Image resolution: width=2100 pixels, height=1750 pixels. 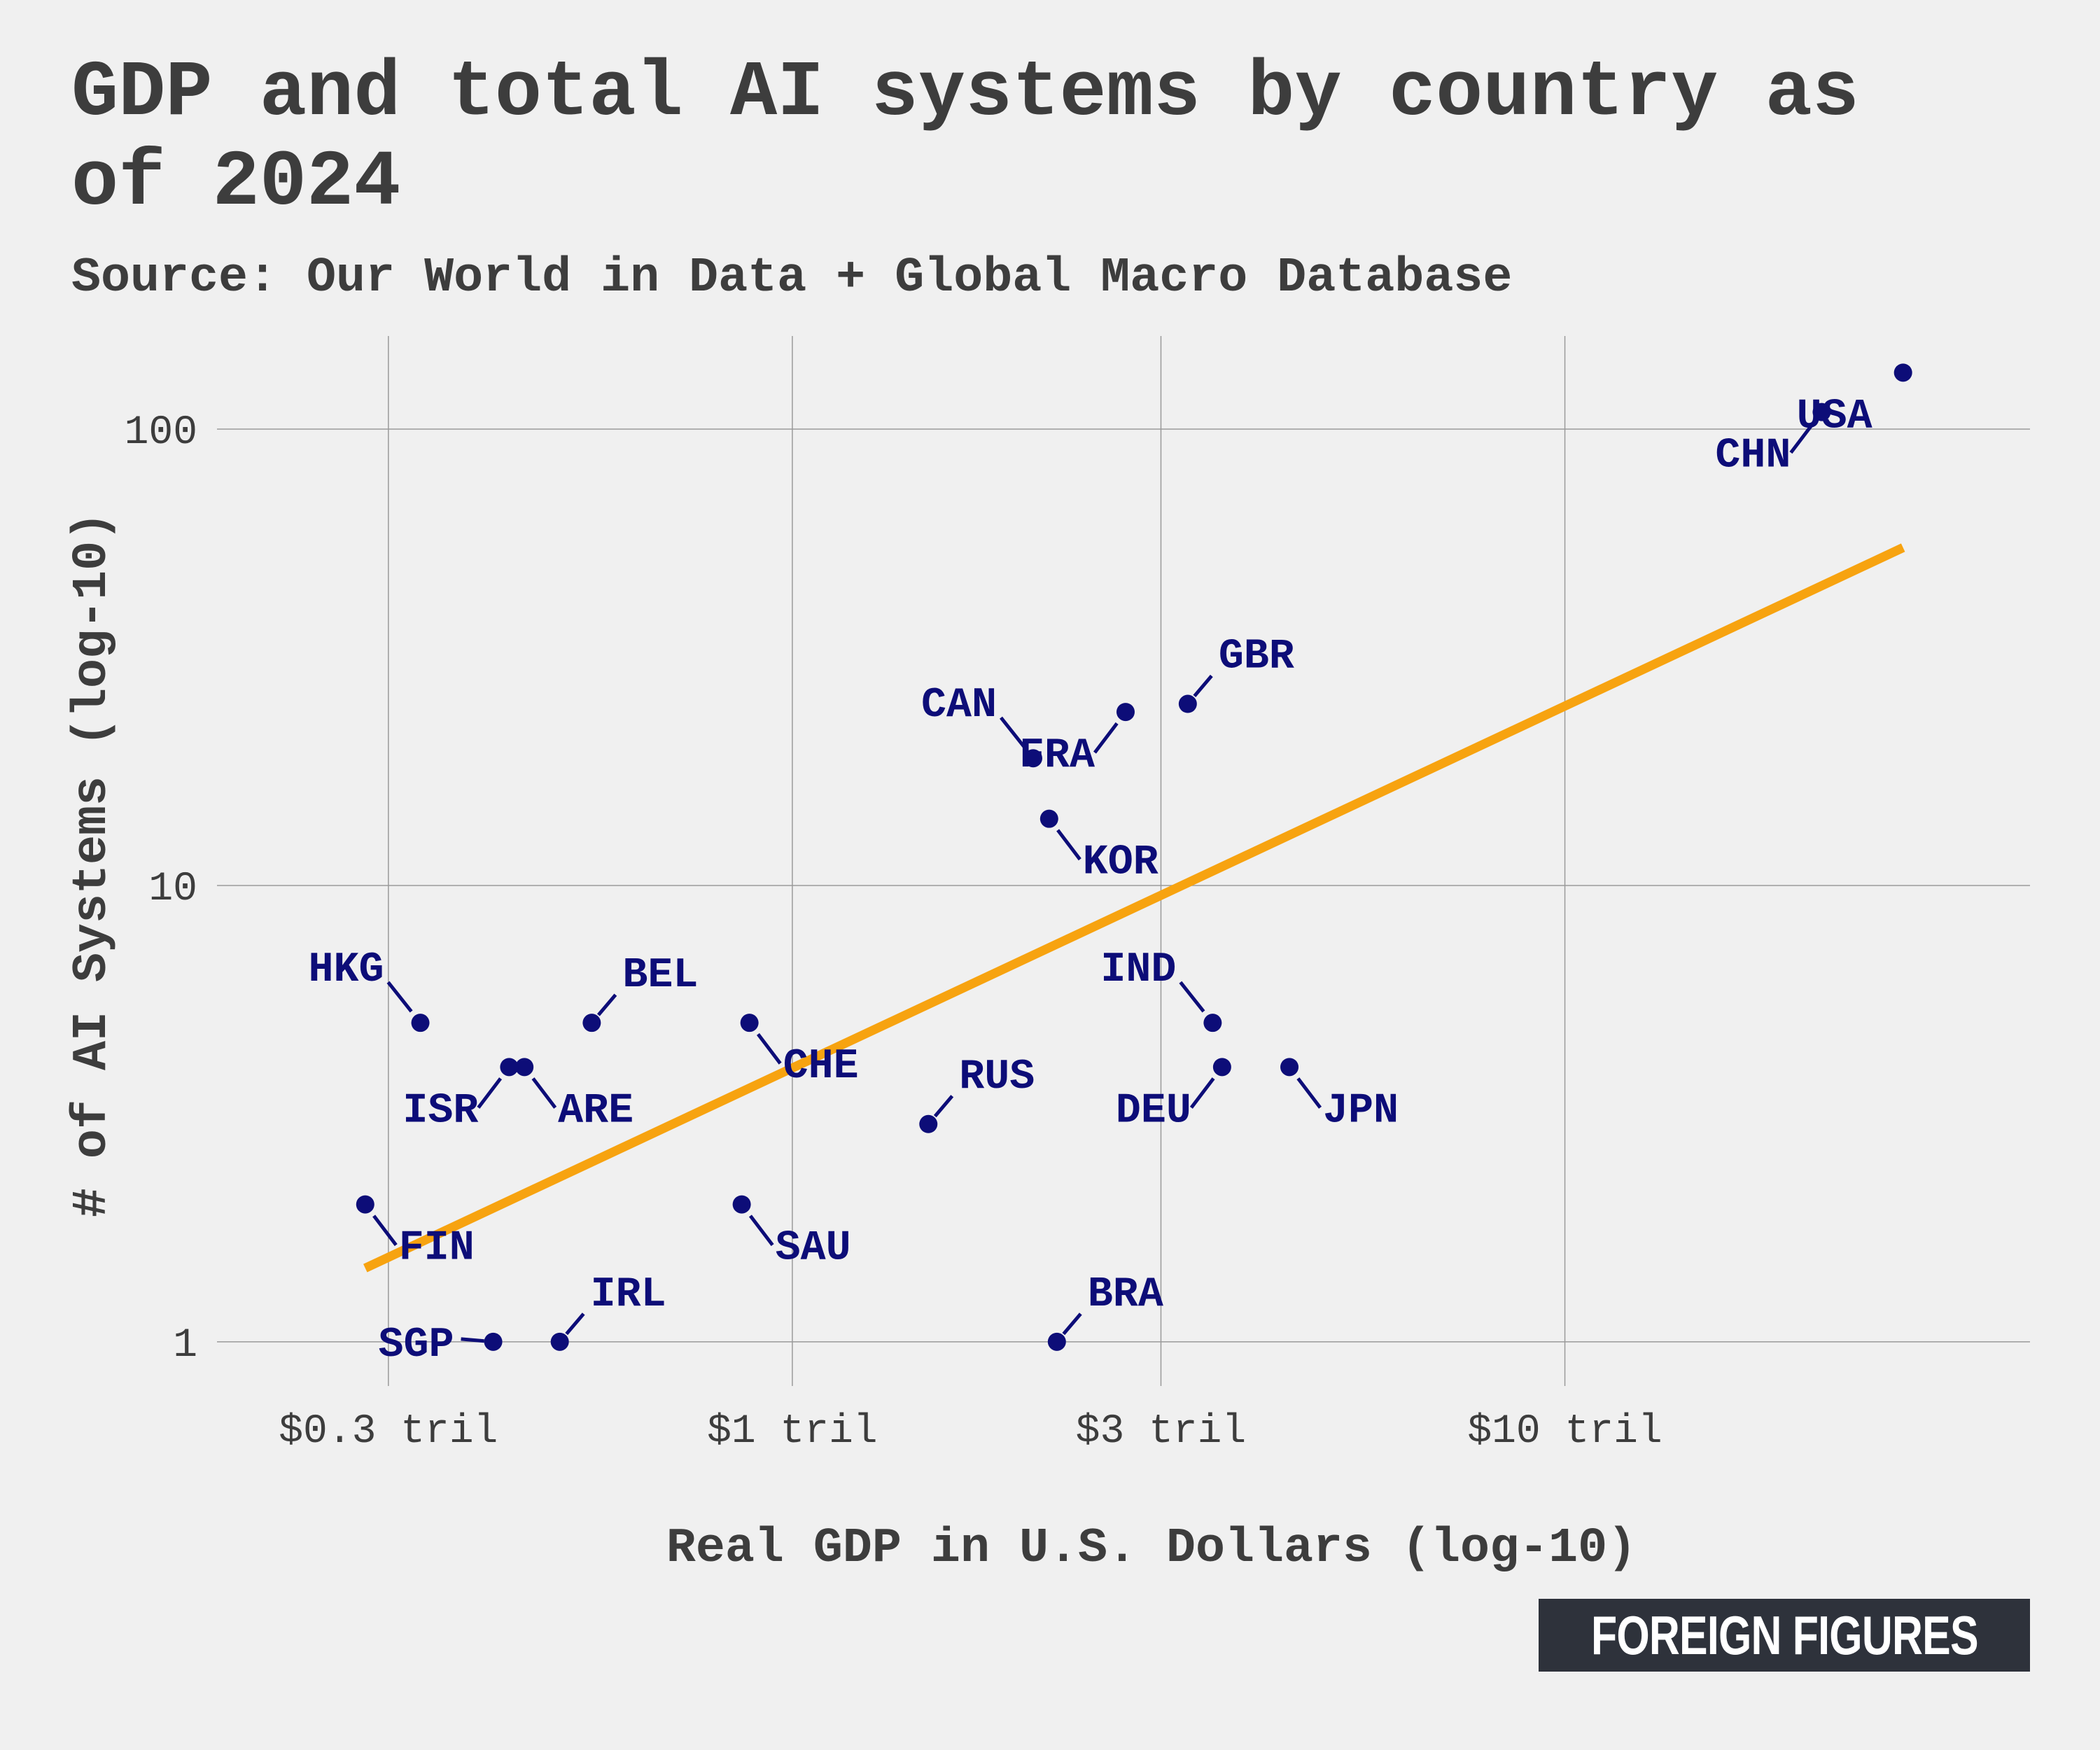 I want to click on data-point-kor: KOR, so click(x=1099, y=848).